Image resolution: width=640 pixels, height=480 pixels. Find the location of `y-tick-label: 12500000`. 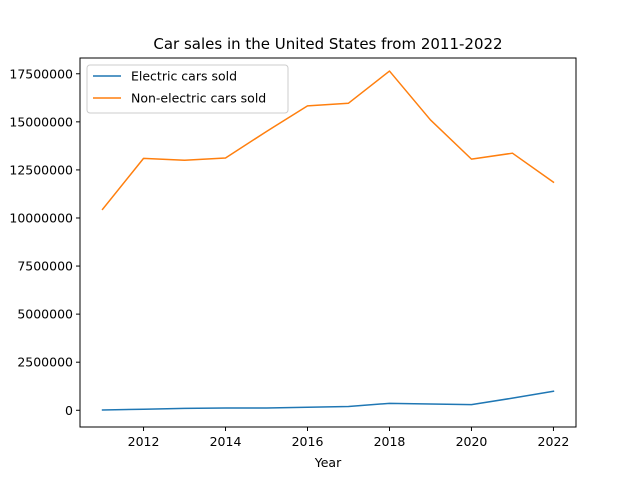

y-tick-label: 12500000 is located at coordinates (41, 169).